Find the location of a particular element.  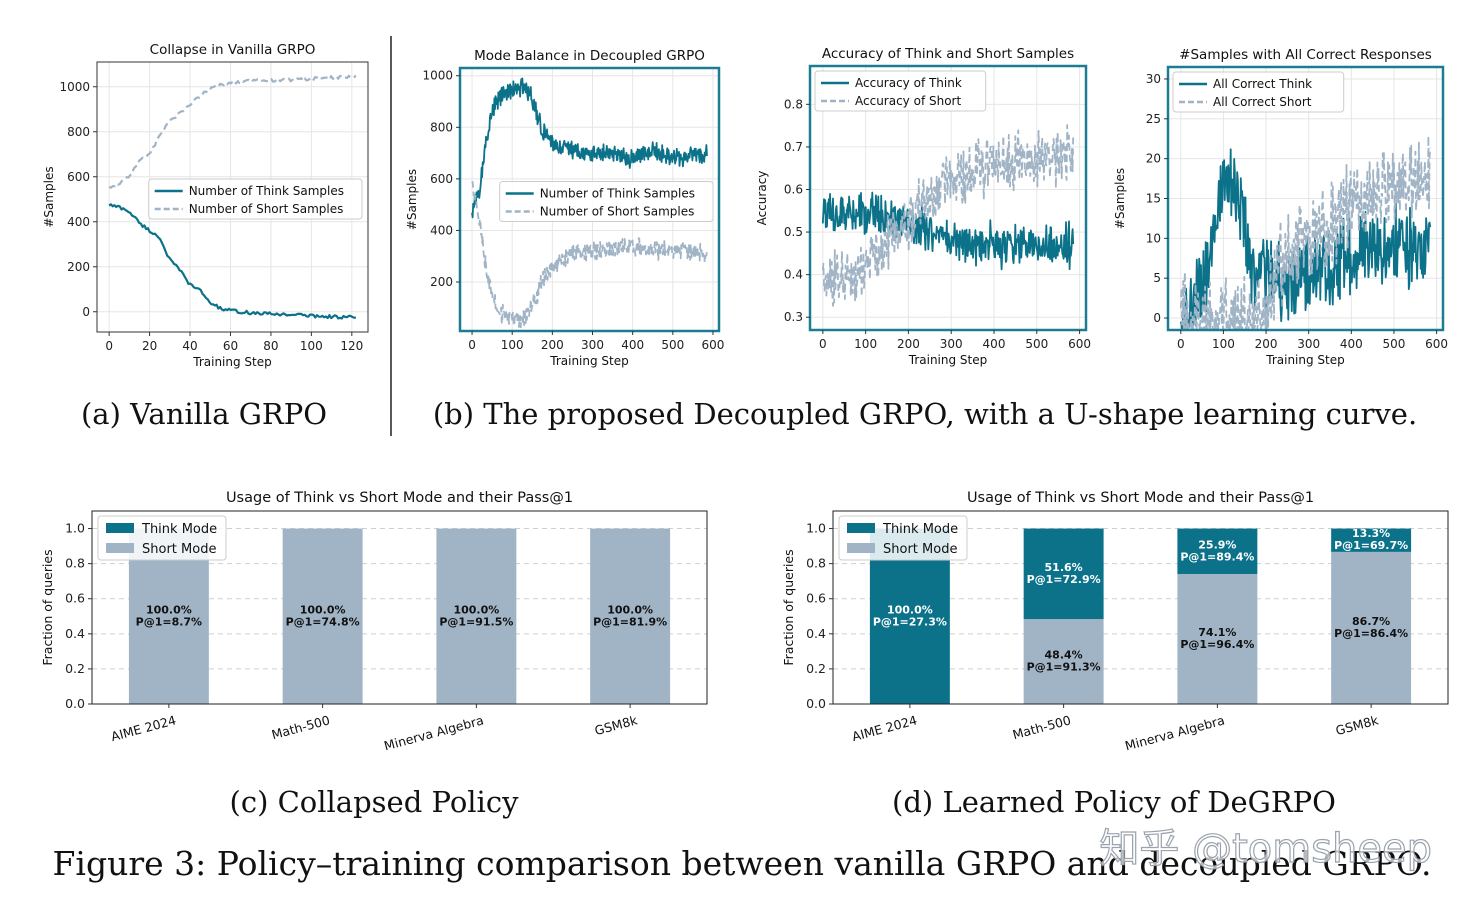

tick-label-y: 30 is located at coordinates (1153, 79).